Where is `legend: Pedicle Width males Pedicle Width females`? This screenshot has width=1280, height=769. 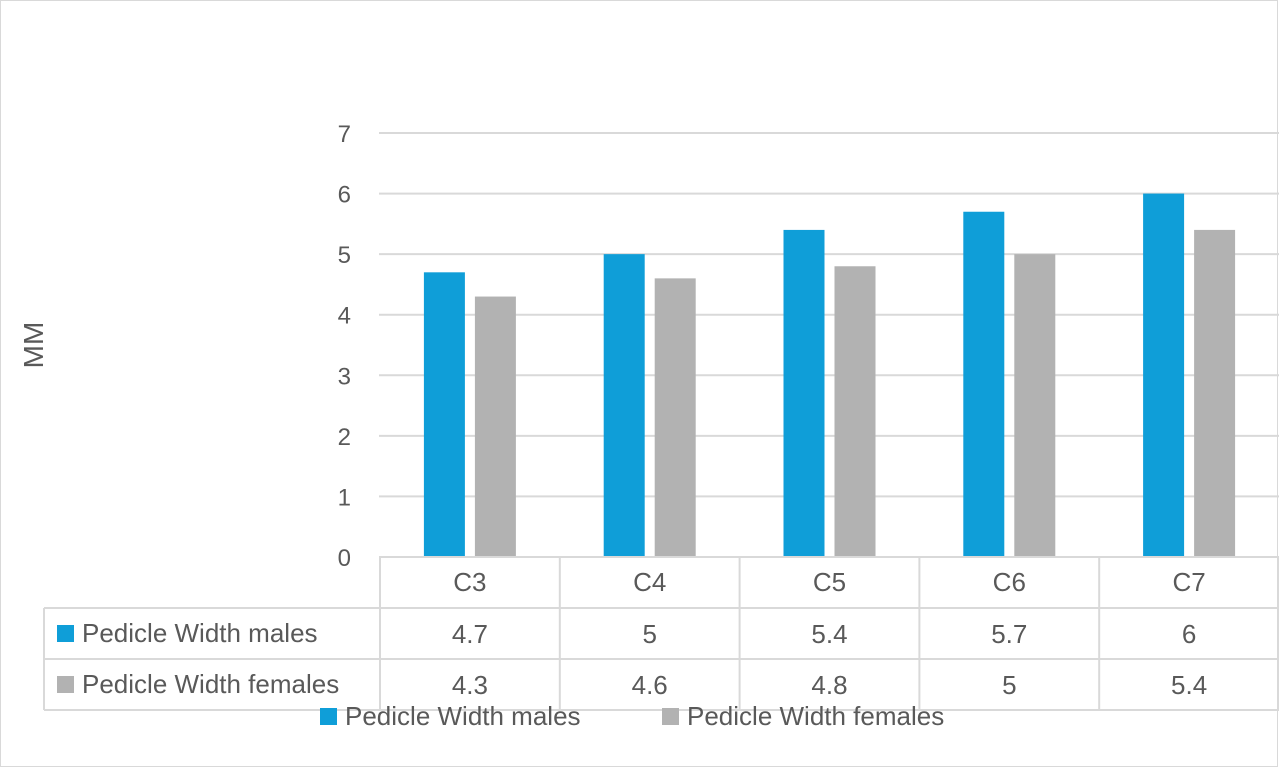
legend: Pedicle Width males Pedicle Width females is located at coordinates (632, 716).